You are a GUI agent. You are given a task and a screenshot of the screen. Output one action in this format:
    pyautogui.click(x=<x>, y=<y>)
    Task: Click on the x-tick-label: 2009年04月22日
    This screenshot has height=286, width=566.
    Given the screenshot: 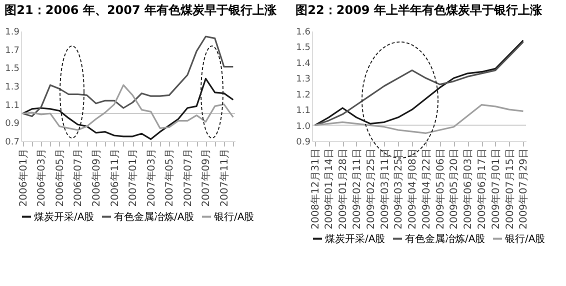 What is the action you would take?
    pyautogui.click(x=426, y=189)
    